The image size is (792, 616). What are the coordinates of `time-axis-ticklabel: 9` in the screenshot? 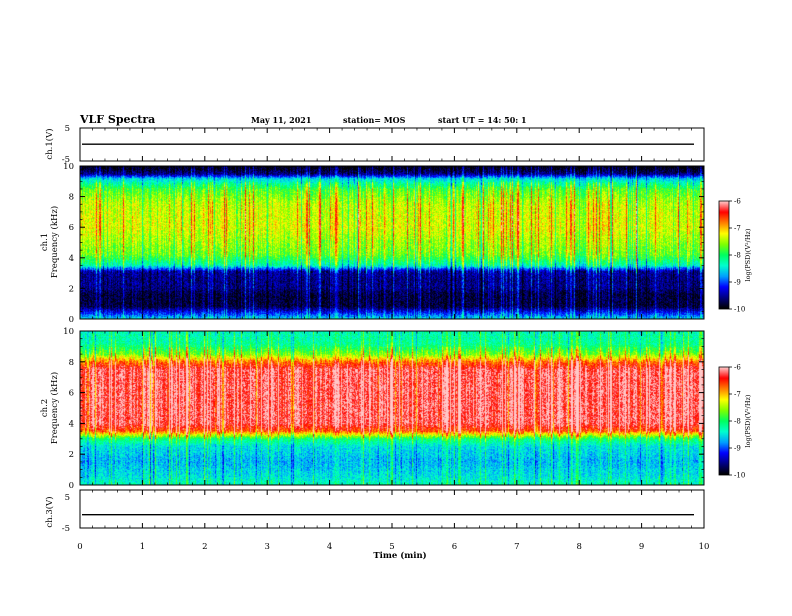 It's located at (641, 547).